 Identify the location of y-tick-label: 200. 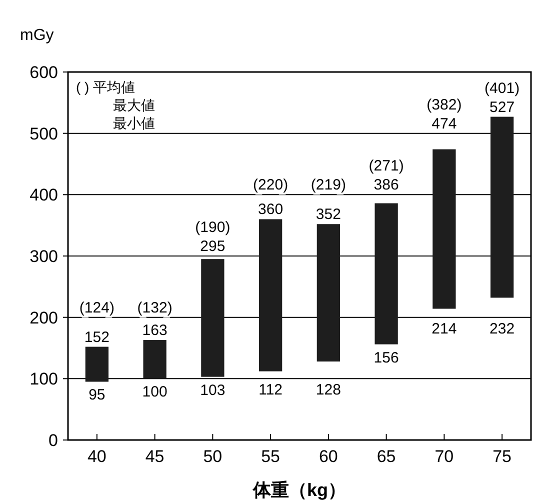
(44, 318).